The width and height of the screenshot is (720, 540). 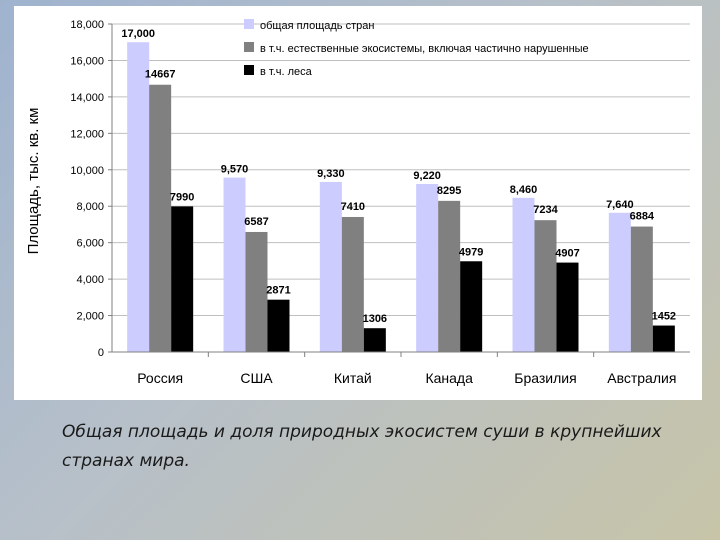 I want to click on y-tick-label: 16,000, so click(x=87, y=61).